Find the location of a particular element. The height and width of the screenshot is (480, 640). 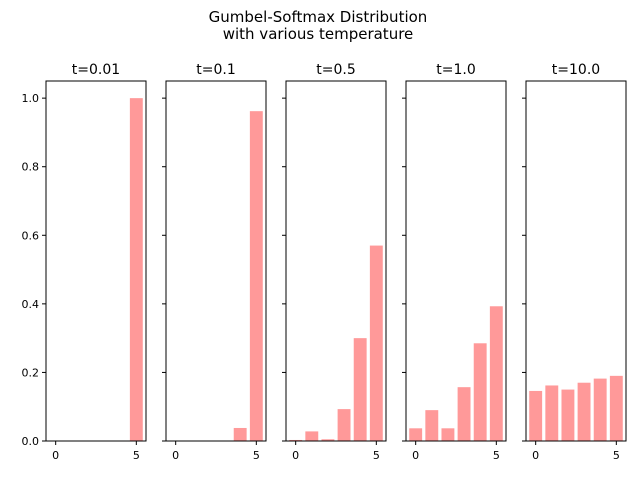

subplot-title: t=0.5 is located at coordinates (335, 70).